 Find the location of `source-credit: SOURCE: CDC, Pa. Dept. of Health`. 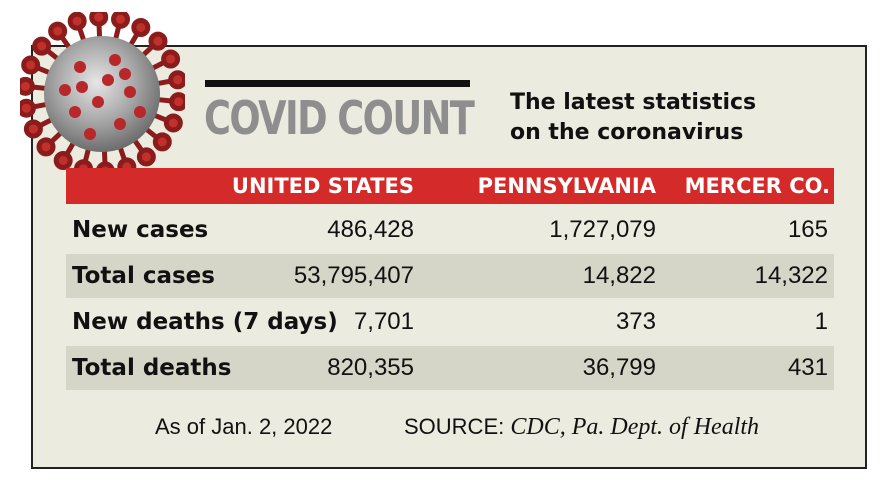

source-credit: SOURCE: CDC, Pa. Dept. of Health is located at coordinates (581, 427).